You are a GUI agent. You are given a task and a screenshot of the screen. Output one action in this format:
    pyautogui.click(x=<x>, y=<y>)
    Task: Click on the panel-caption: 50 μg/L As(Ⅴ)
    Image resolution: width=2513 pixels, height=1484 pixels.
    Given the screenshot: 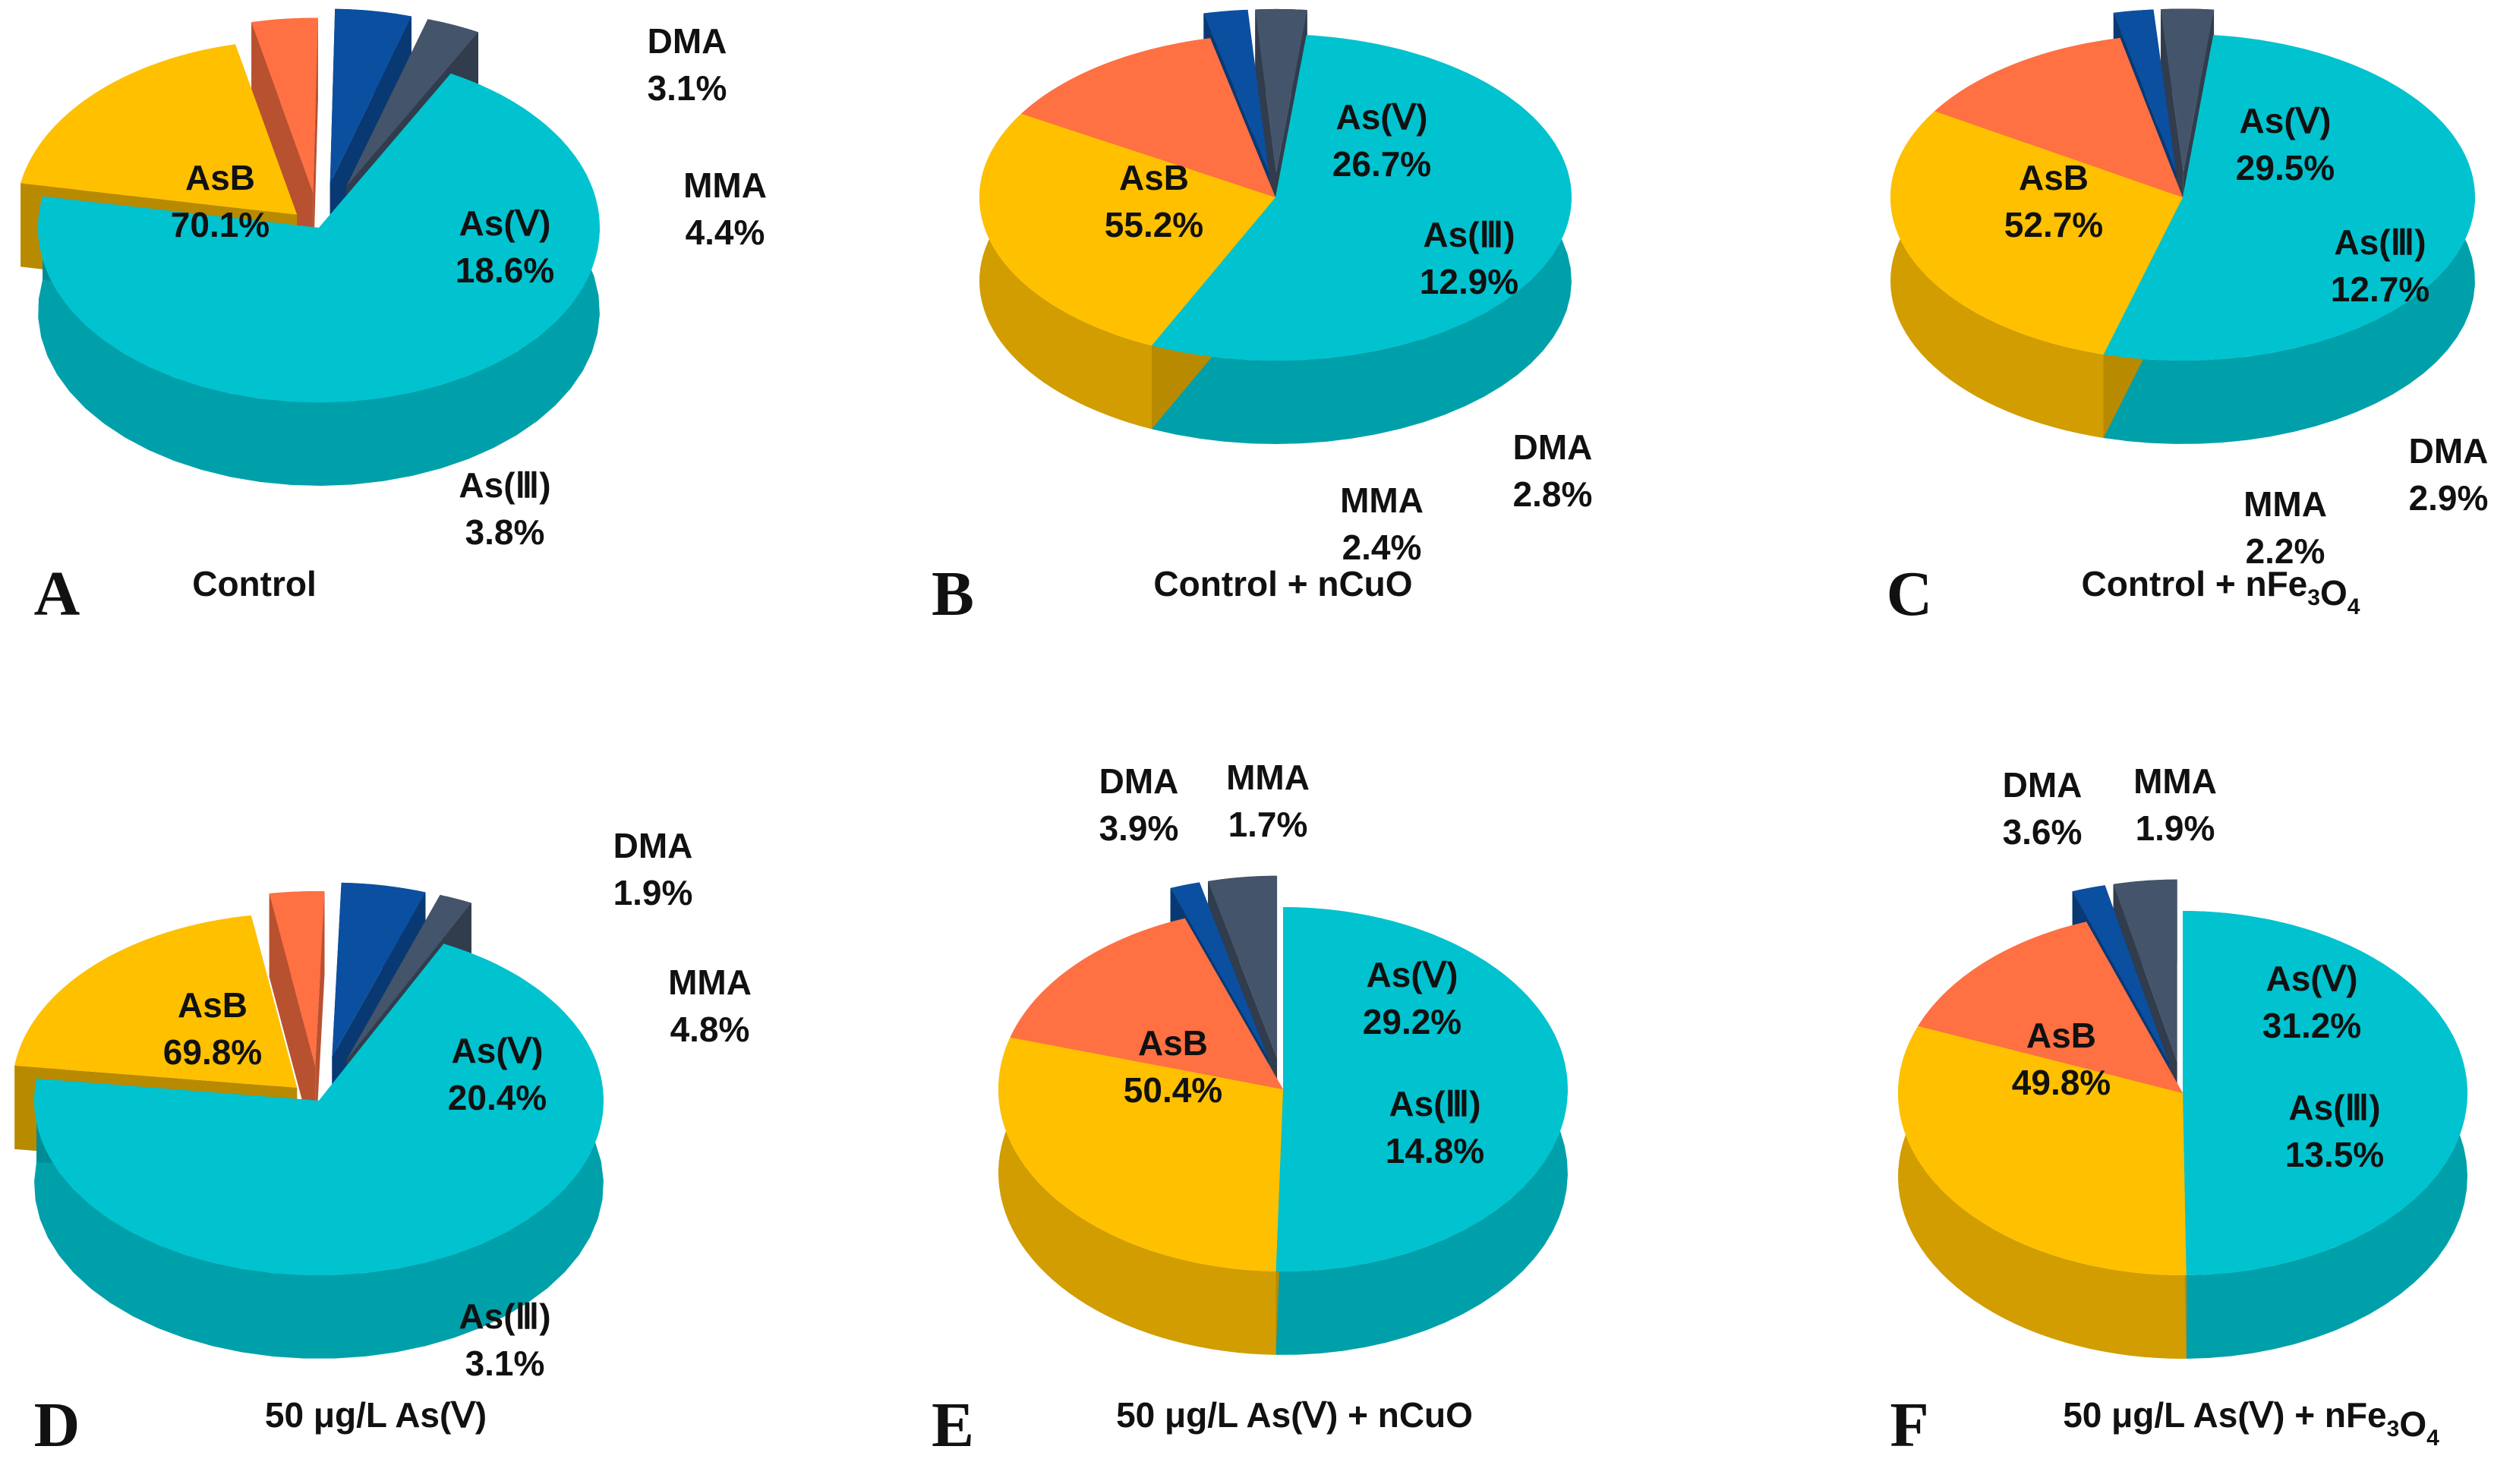 What is the action you would take?
    pyautogui.click(x=376, y=1415)
    